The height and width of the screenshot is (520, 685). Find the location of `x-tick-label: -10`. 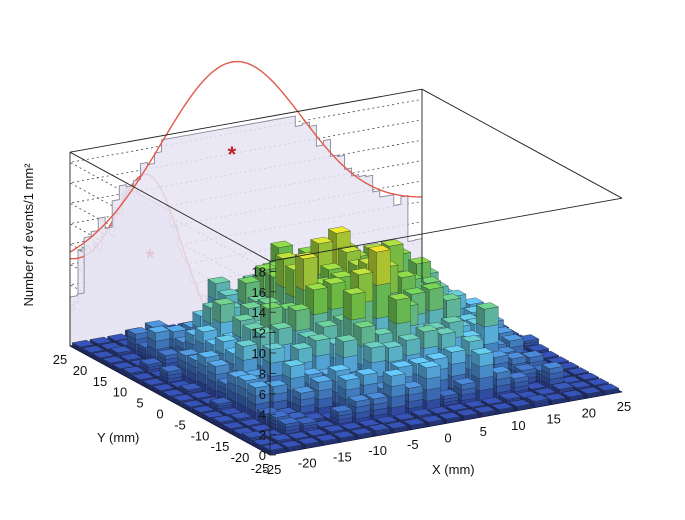

x-tick-label: -10 is located at coordinates (377, 450).